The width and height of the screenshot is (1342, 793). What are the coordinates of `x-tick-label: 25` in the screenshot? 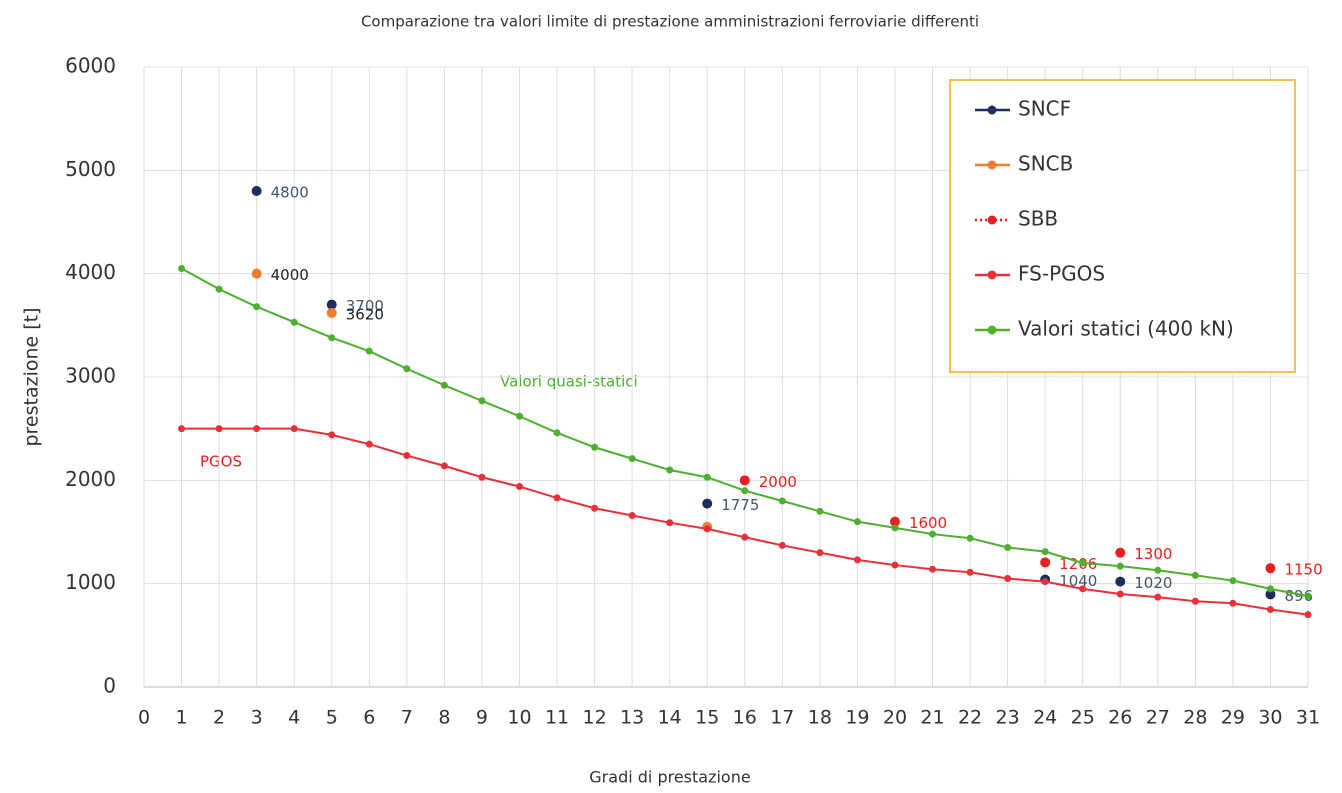 It's located at (1083, 718).